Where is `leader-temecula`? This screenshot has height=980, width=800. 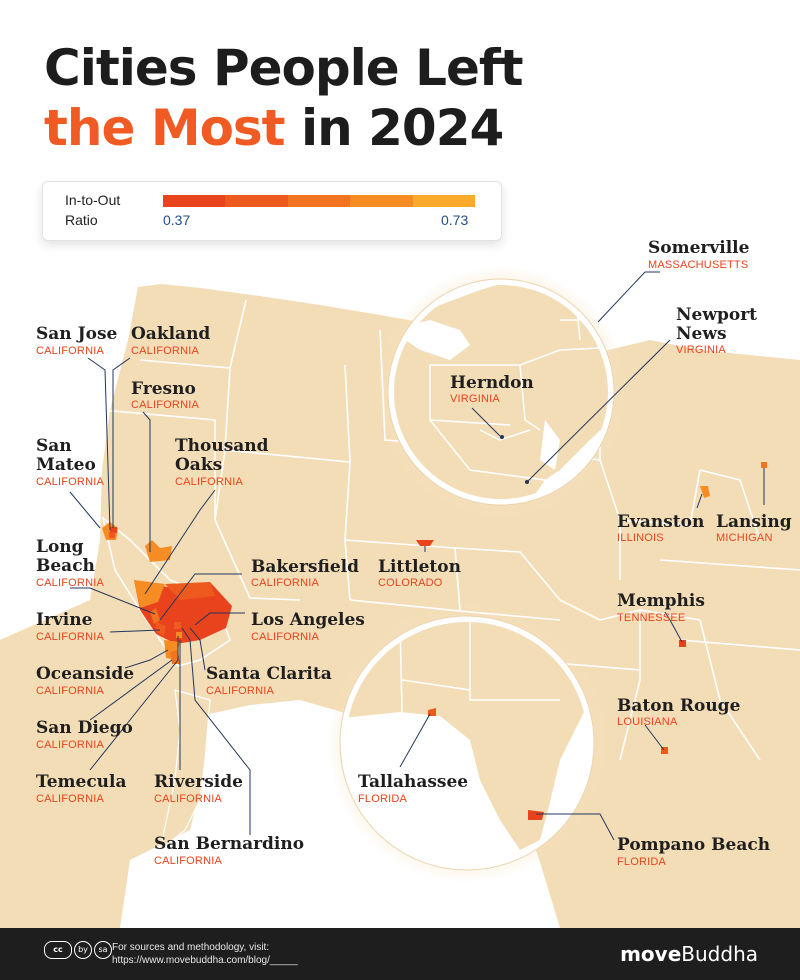
leader-temecula is located at coordinates (134, 703).